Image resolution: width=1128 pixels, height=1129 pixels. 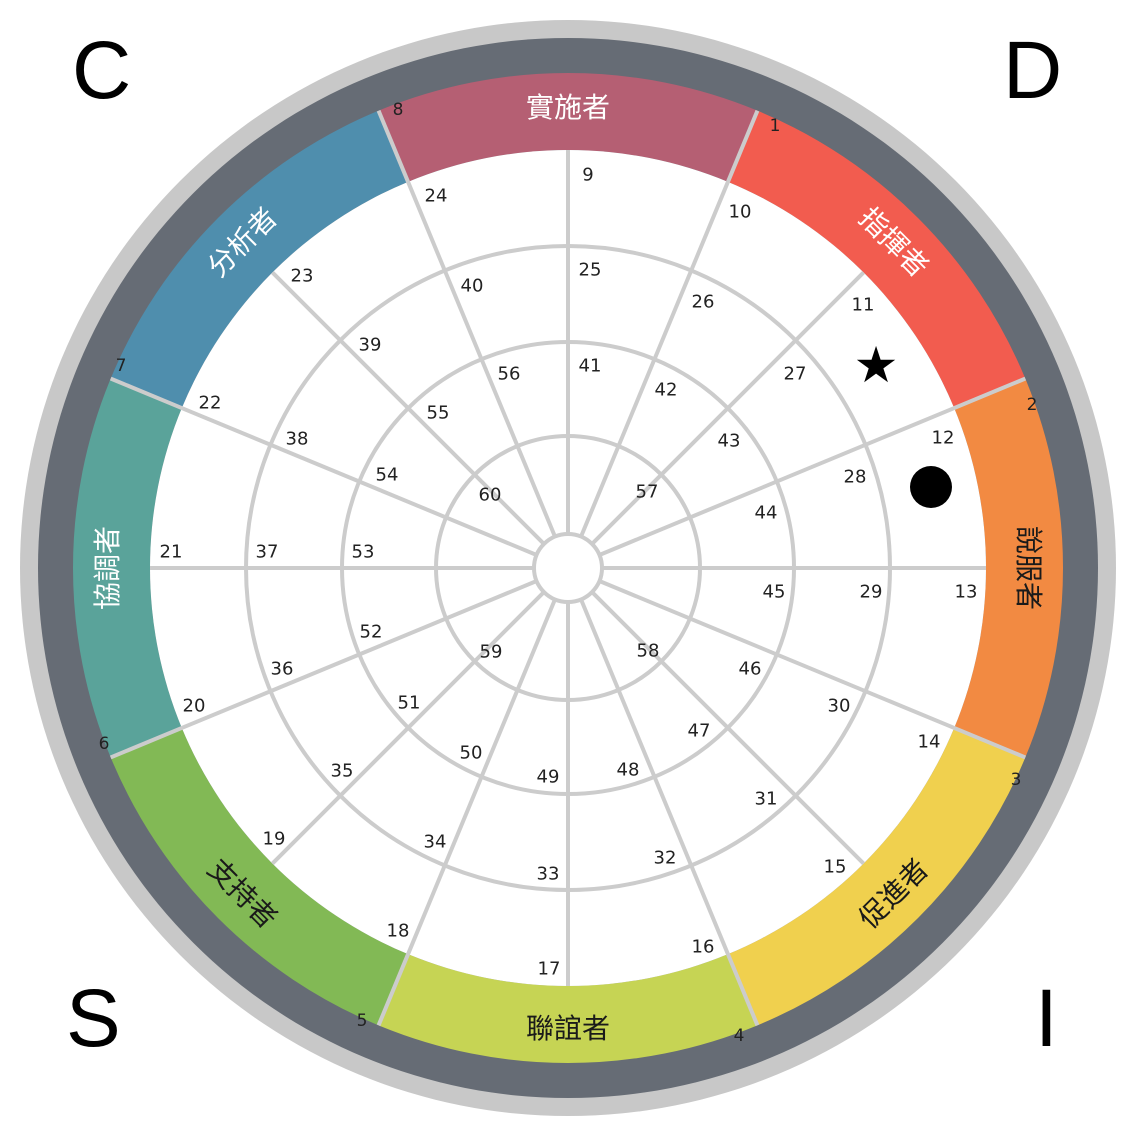 I want to click on style-label-3: 說服者, so click(x=1028, y=568).